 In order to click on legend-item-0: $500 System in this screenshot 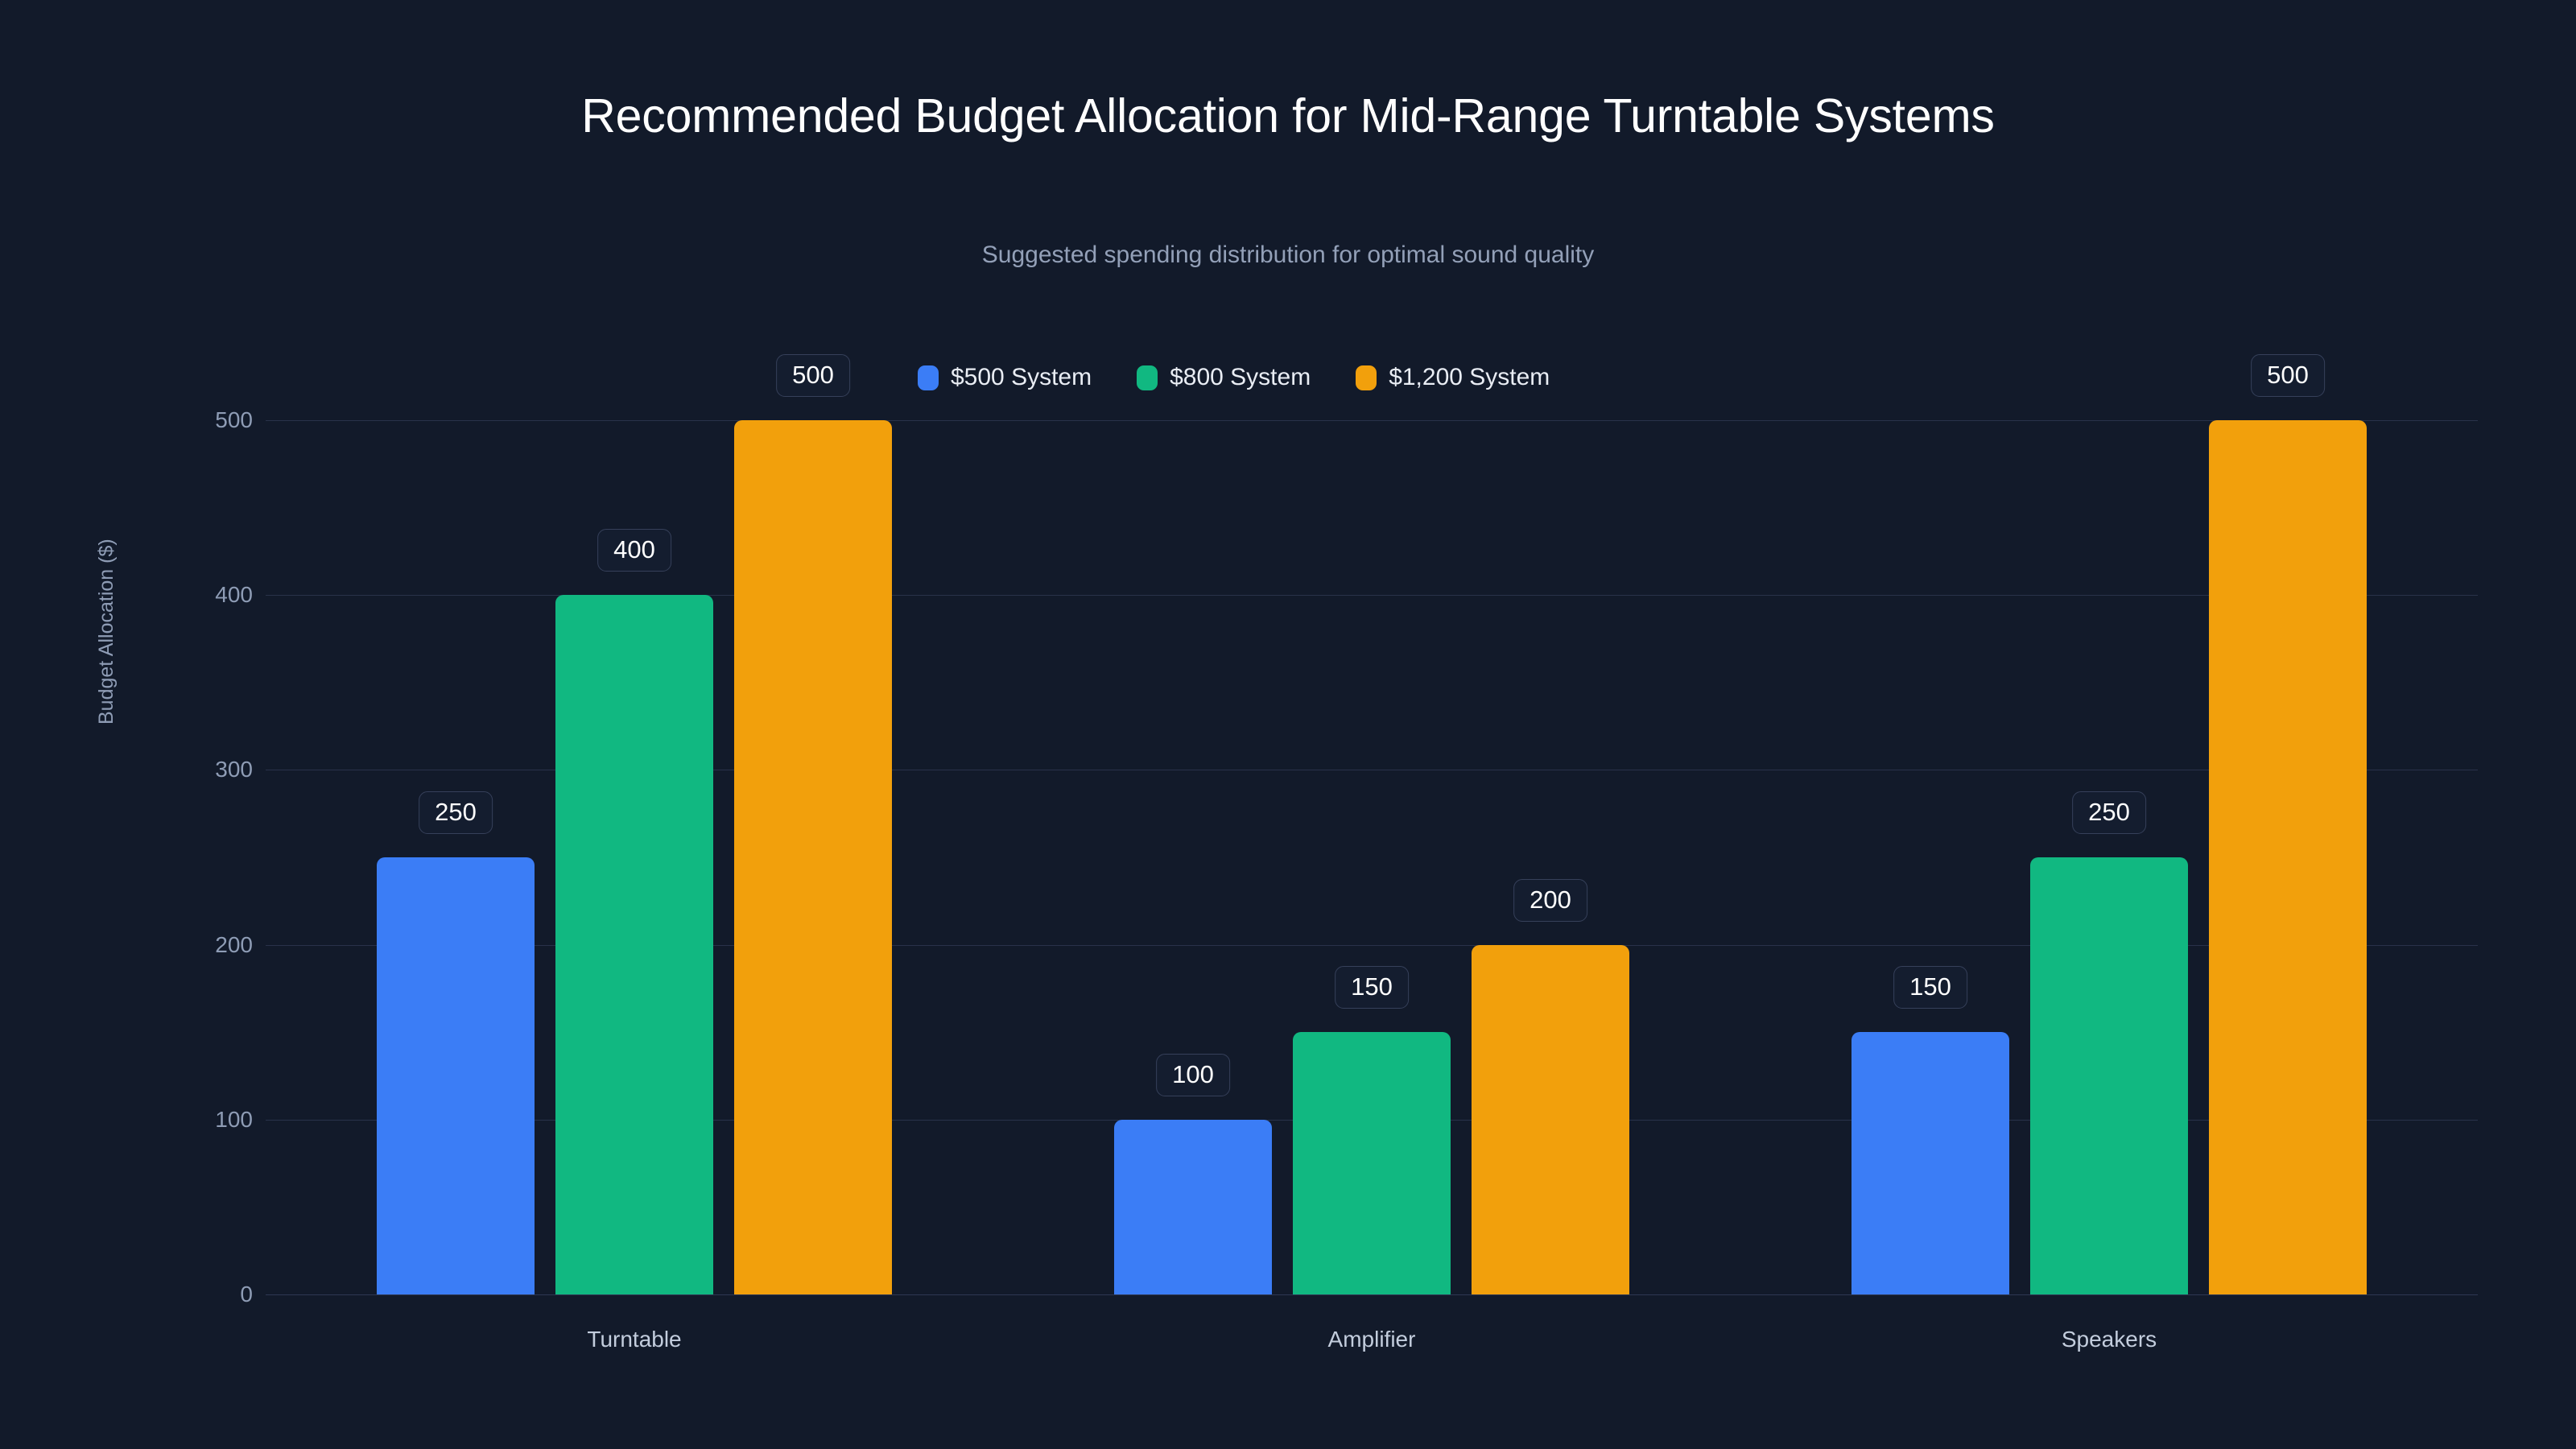, I will do `click(1005, 377)`.